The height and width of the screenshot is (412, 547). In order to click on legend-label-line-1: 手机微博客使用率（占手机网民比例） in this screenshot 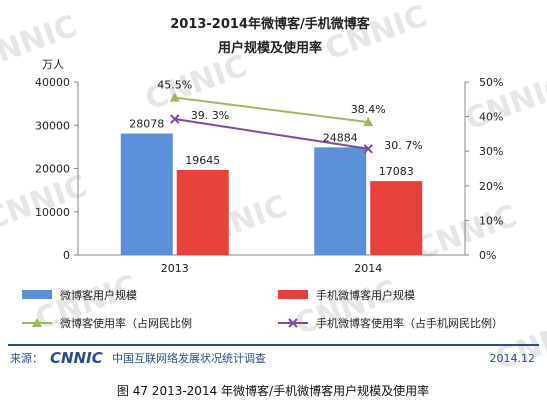, I will do `click(409, 323)`.